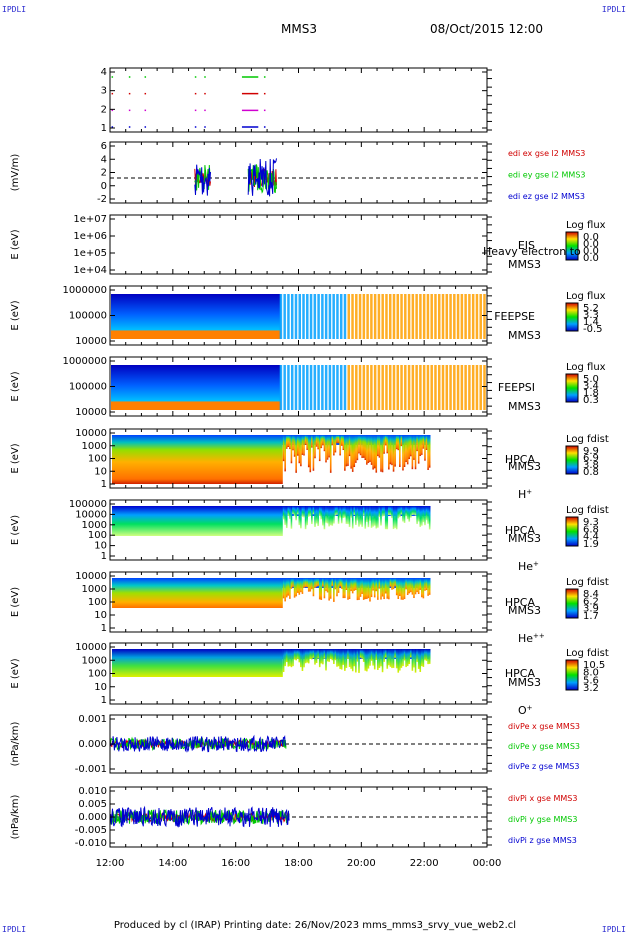 The height and width of the screenshot is (934, 630). What do you see at coordinates (591, 472) in the screenshot?
I see `colorbar-tick-label: 0.8` at bounding box center [591, 472].